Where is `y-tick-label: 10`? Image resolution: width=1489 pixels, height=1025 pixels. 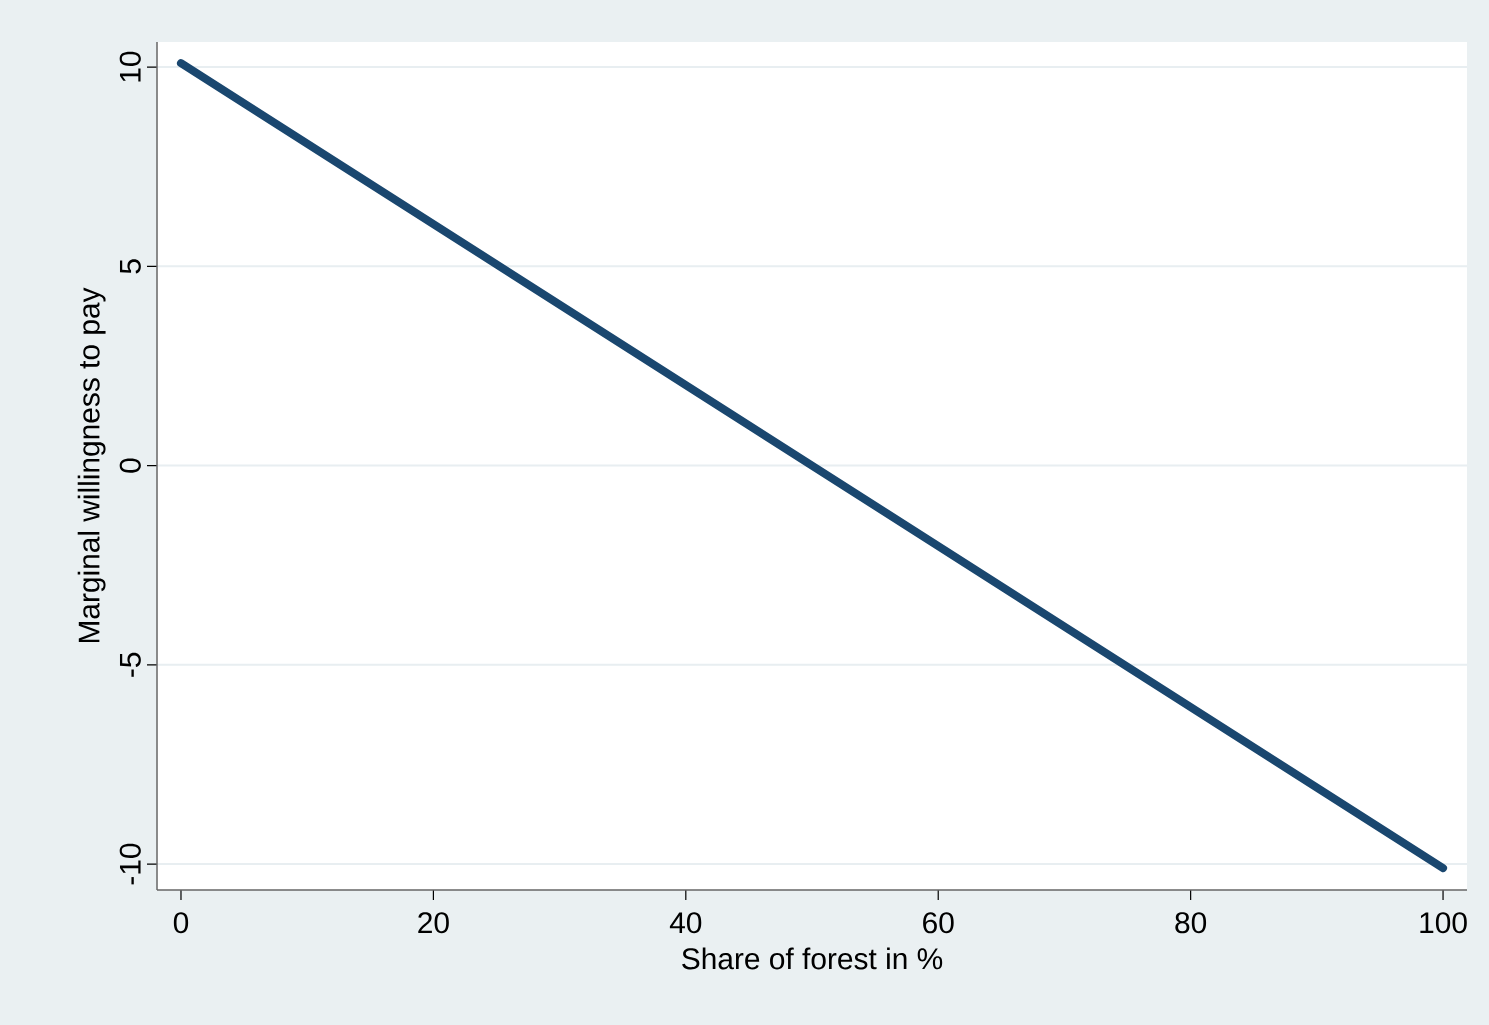 y-tick-label: 10 is located at coordinates (130, 66).